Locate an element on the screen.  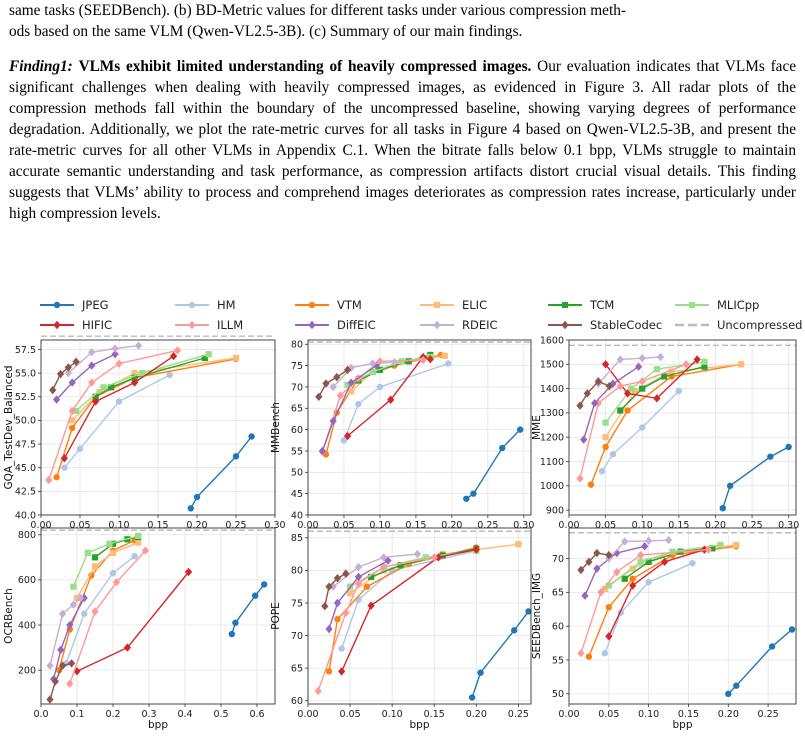
legend-item: TCM is located at coordinates (581, 305).